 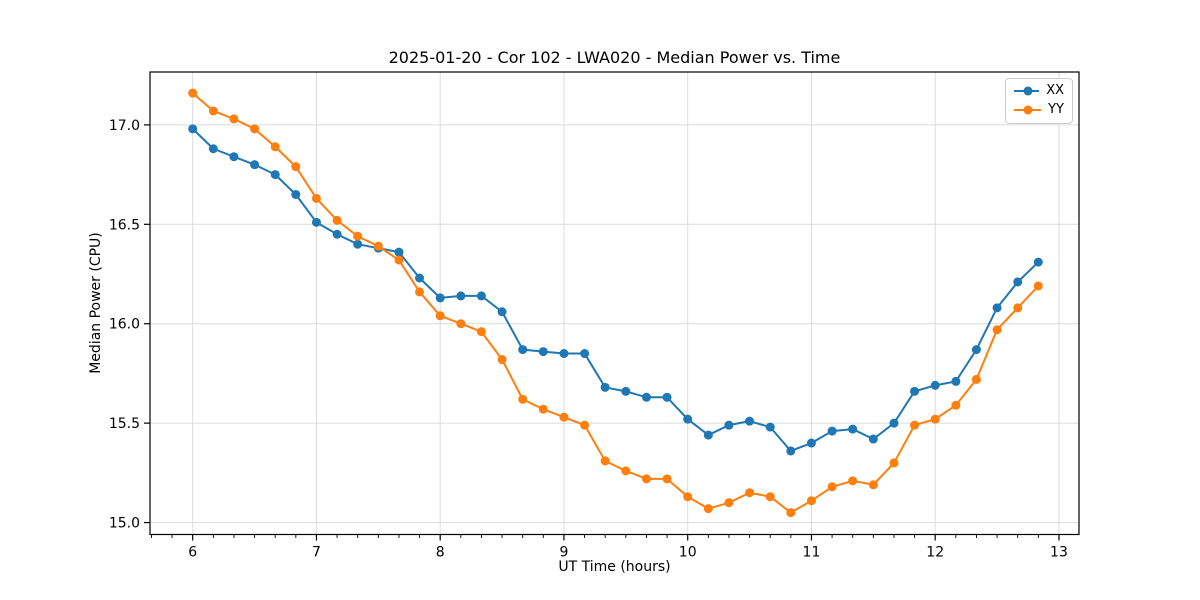 I want to click on x-tick-label: 12, so click(x=935, y=553).